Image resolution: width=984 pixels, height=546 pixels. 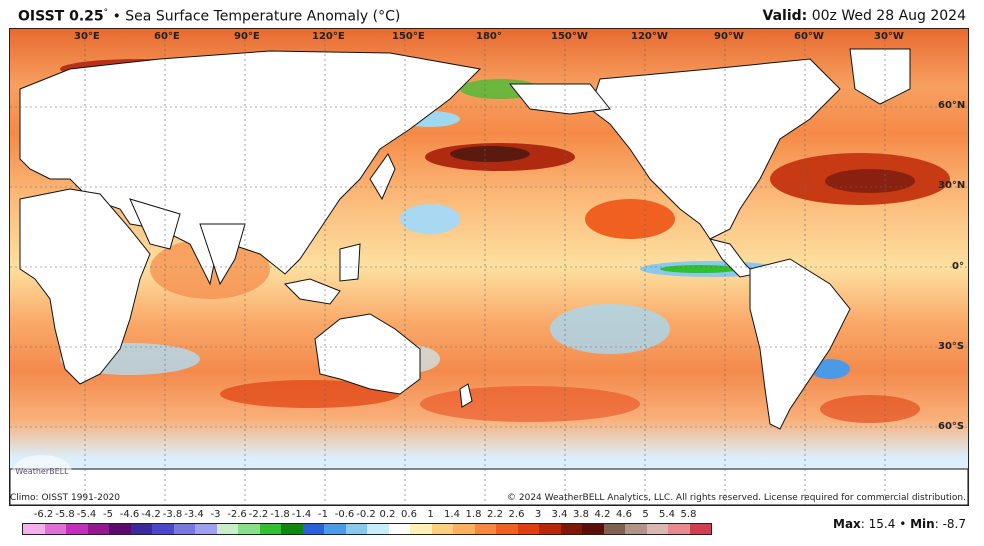 I want to click on degree-sign: °, so click(x=106, y=13).